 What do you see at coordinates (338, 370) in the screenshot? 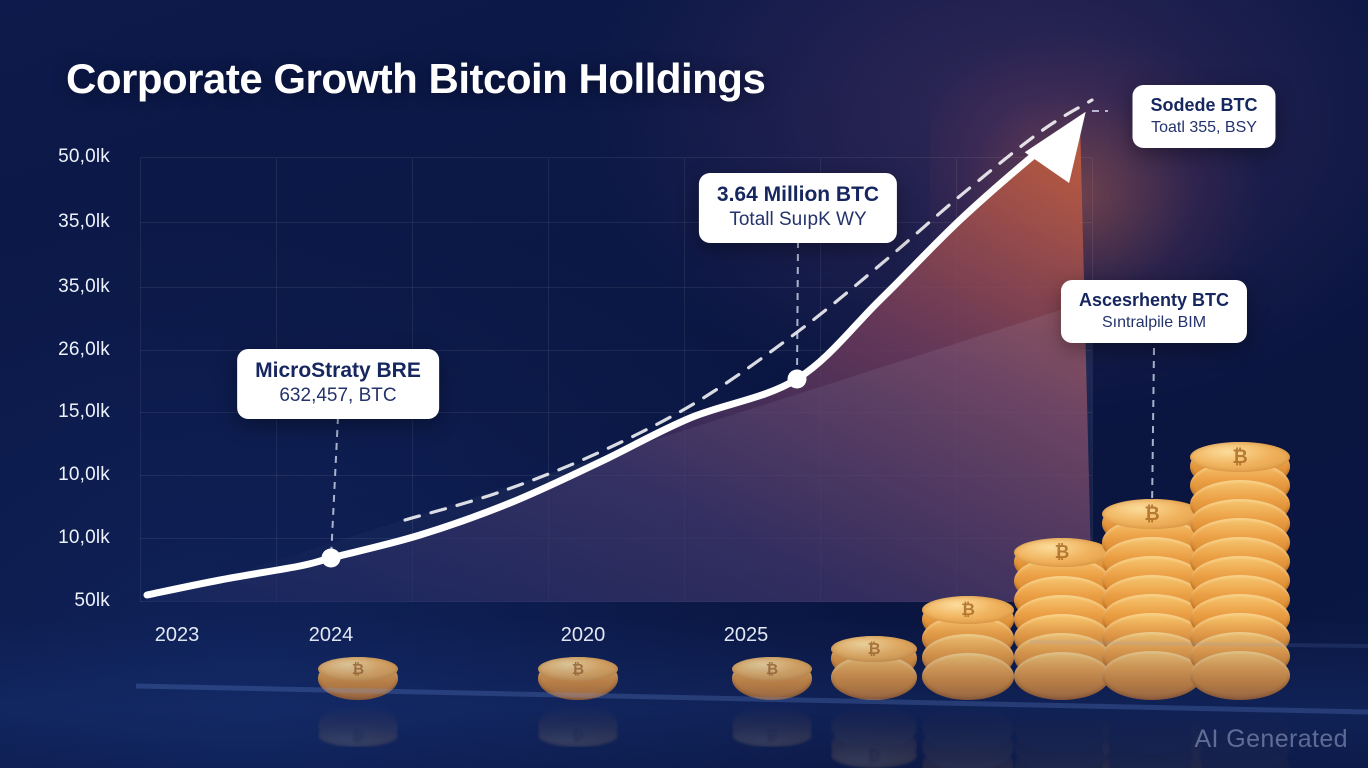
I see `callout-title: MicroStraty BRE` at bounding box center [338, 370].